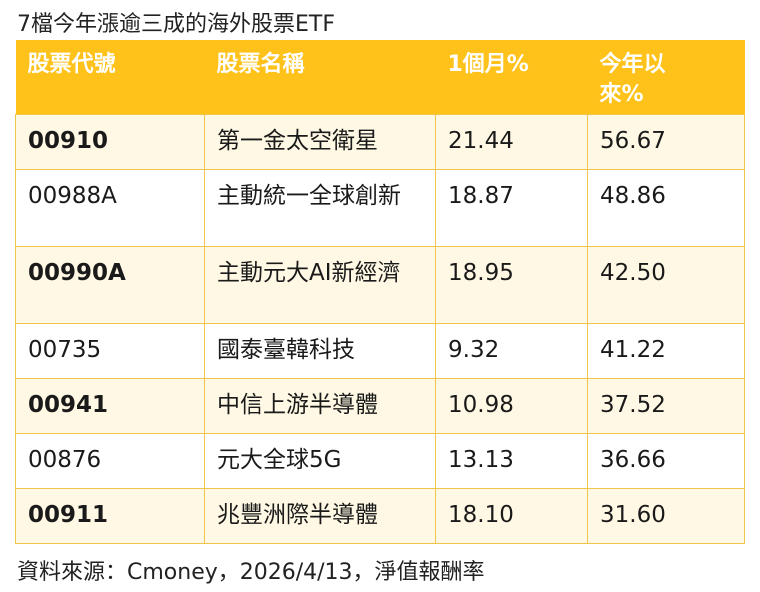 This screenshot has width=760, height=592. What do you see at coordinates (511, 350) in the screenshot?
I see `cell-one-month: 9.32` at bounding box center [511, 350].